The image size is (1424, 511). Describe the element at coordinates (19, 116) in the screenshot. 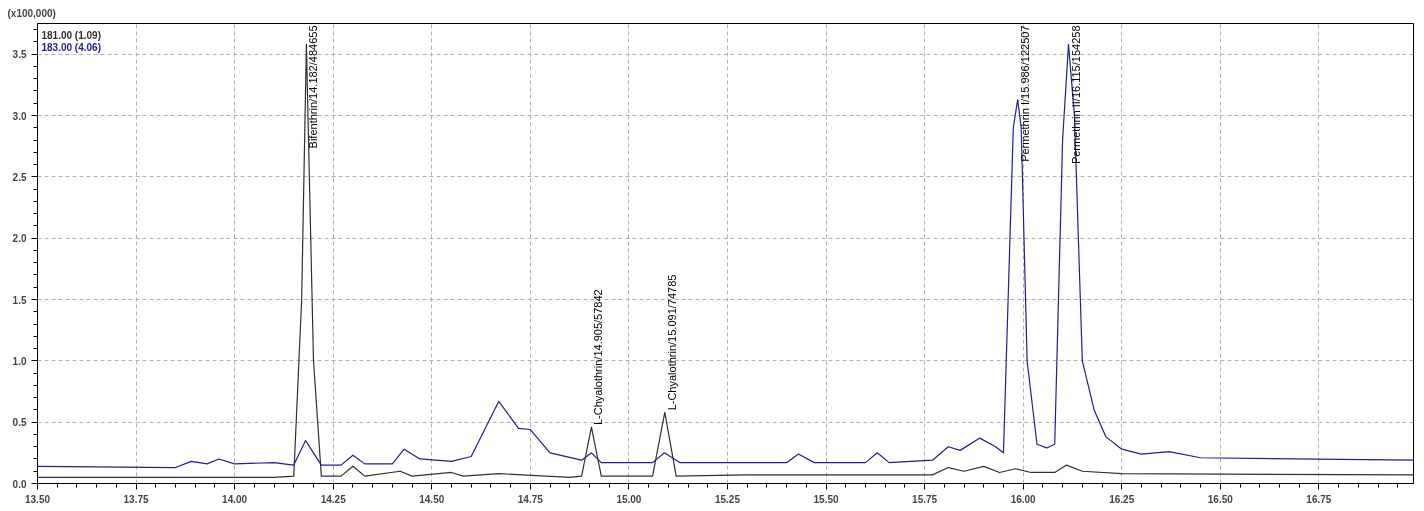

I see `y-tick-label: 3.0` at that location.